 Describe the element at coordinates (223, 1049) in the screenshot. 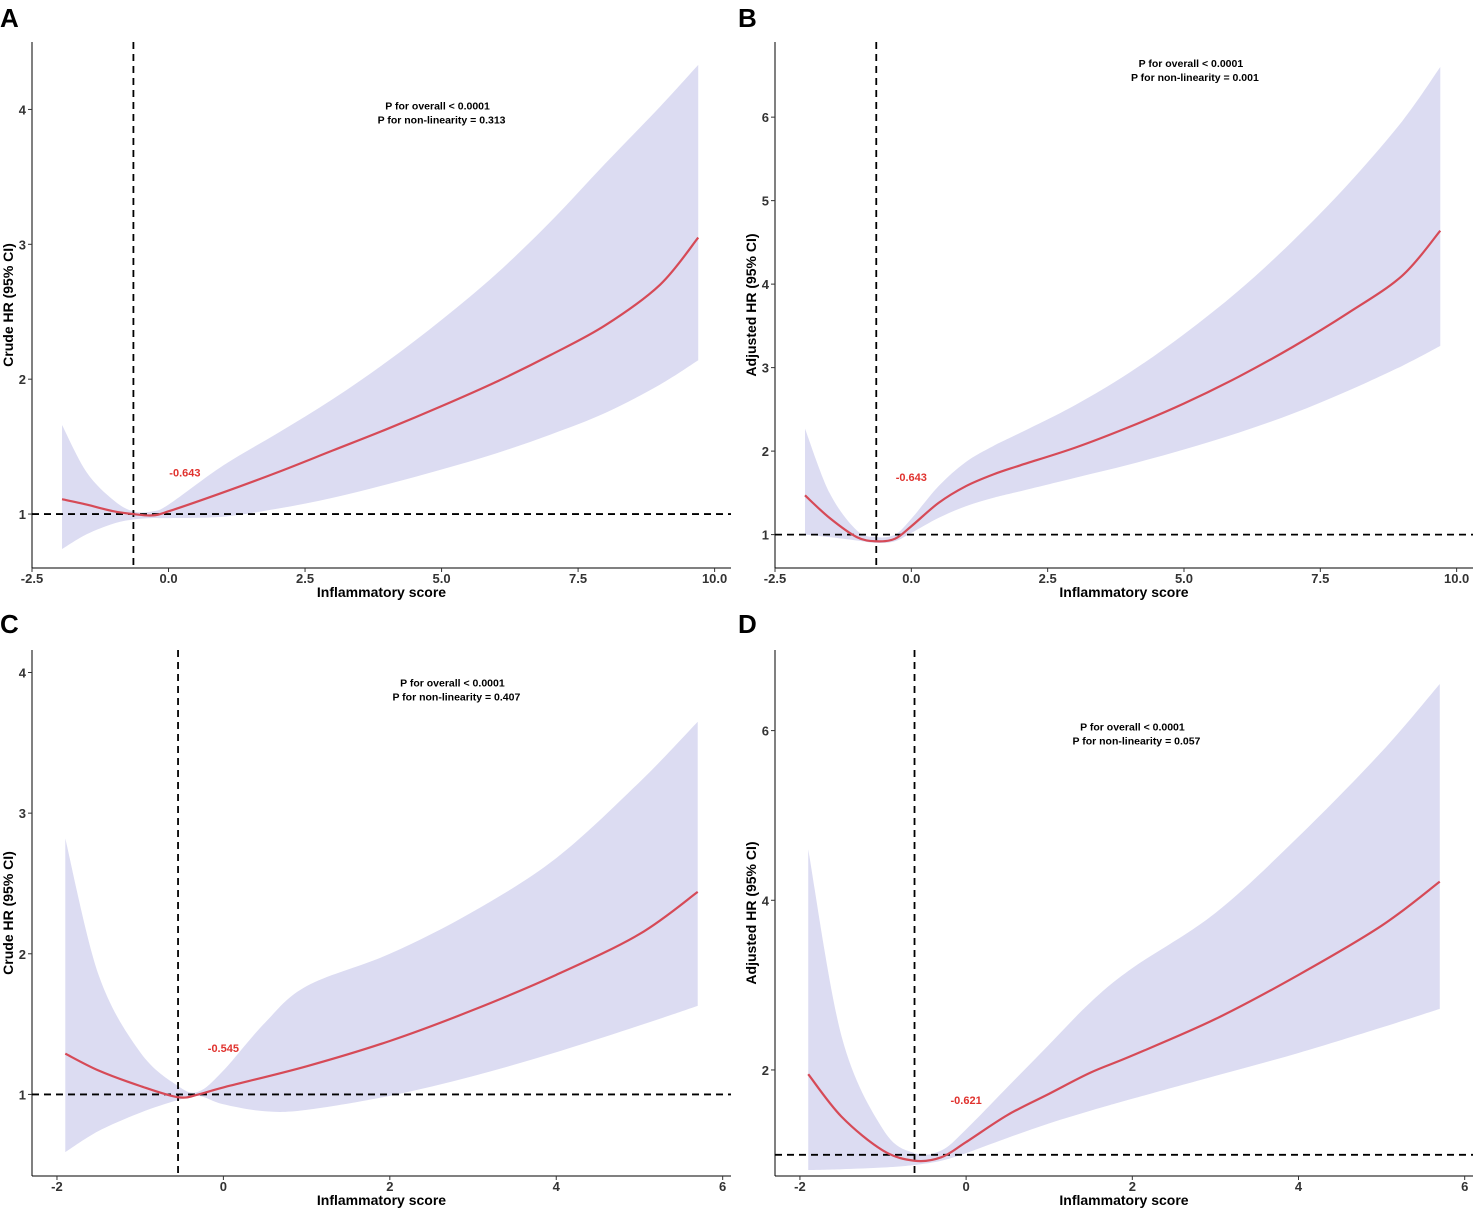

I see `panel-c-inflection-label: -0.545` at that location.